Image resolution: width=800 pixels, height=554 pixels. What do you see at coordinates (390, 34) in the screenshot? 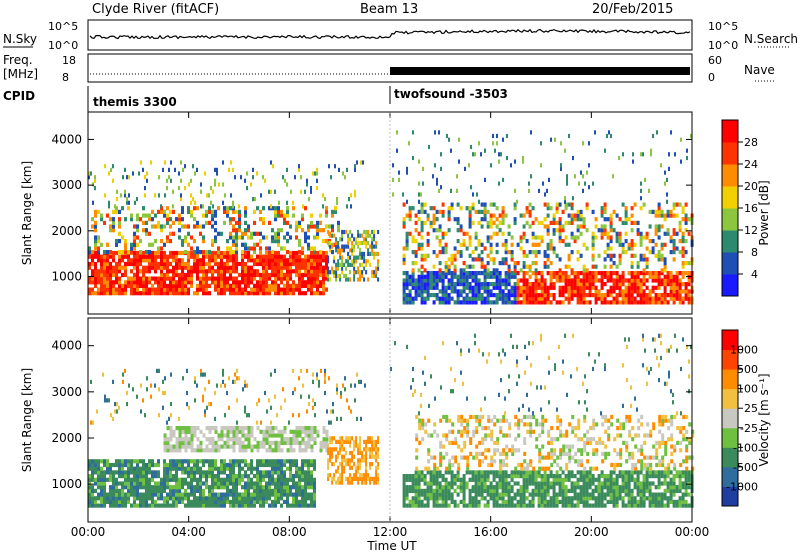
I see `nsky-trace` at bounding box center [390, 34].